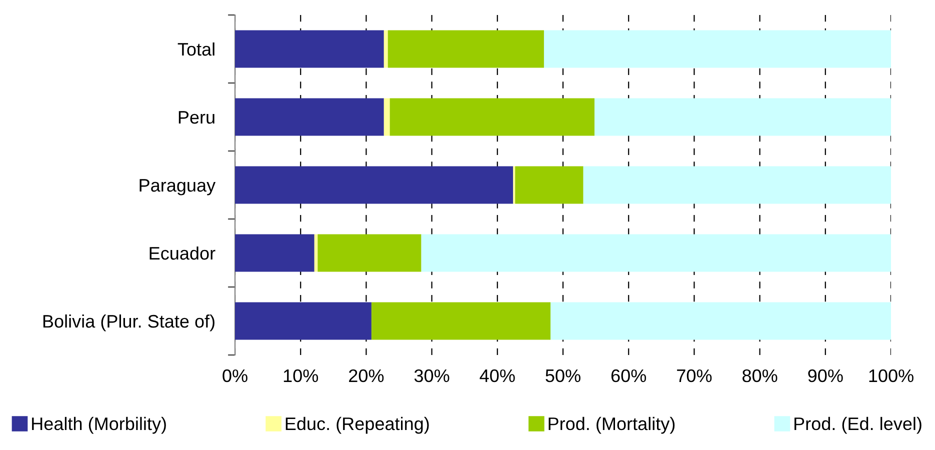 This screenshot has width=935, height=450. I want to click on y-tick-label: Total, so click(196, 49).